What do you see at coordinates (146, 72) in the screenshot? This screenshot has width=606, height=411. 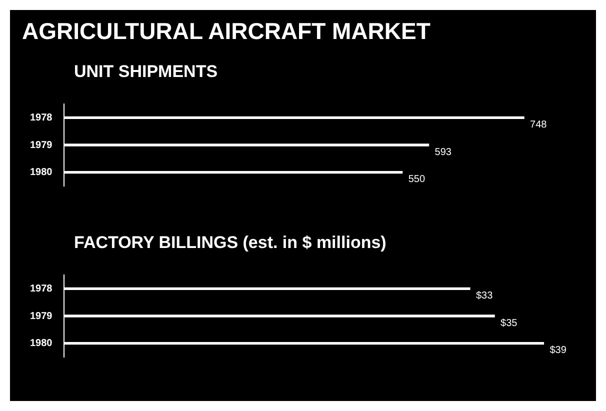 I see `chart-subtitle: UNIT SHIPMENTS` at bounding box center [146, 72].